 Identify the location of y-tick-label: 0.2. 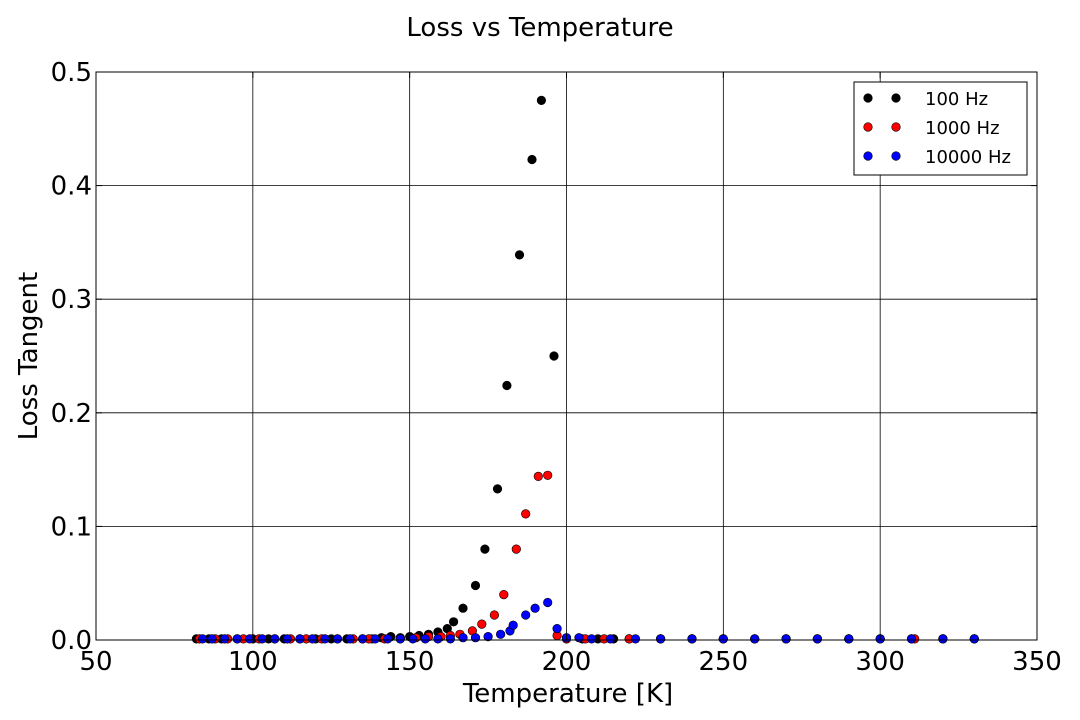
(71, 414).